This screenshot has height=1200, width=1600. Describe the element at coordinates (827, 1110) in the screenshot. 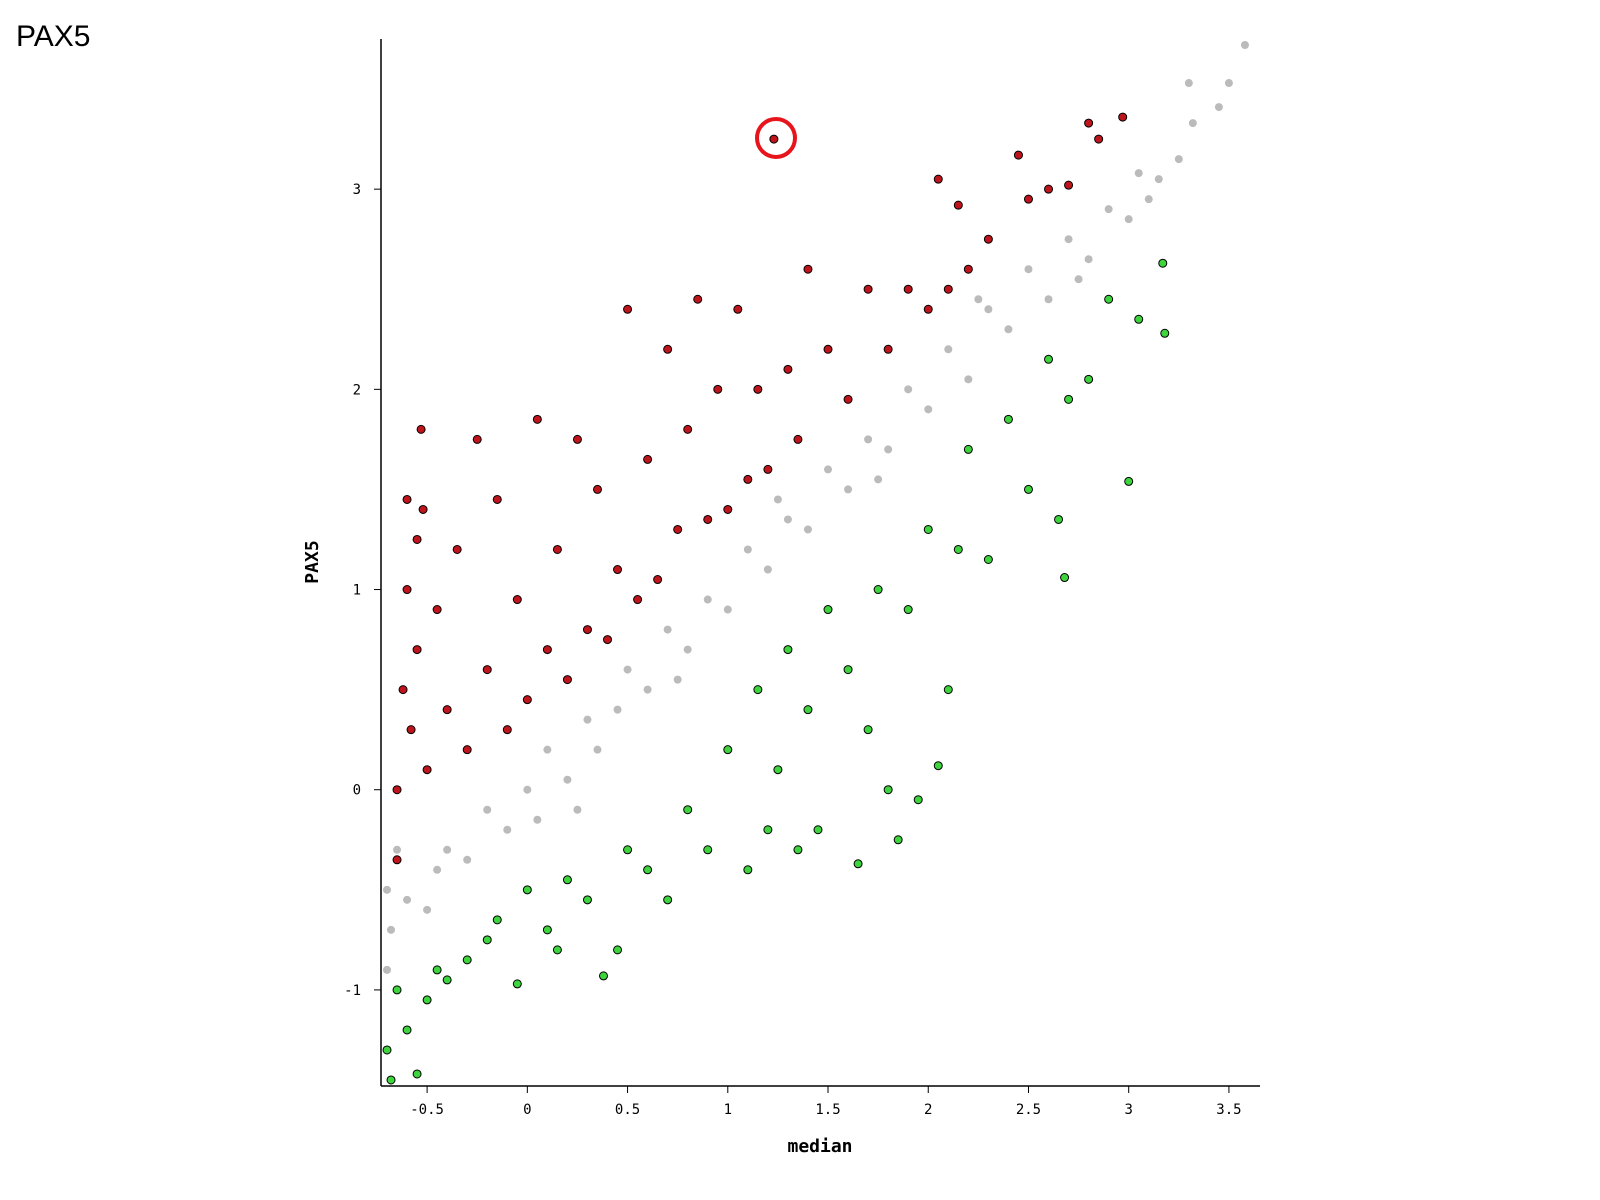

I see `x-tick-label: 1.5` at that location.